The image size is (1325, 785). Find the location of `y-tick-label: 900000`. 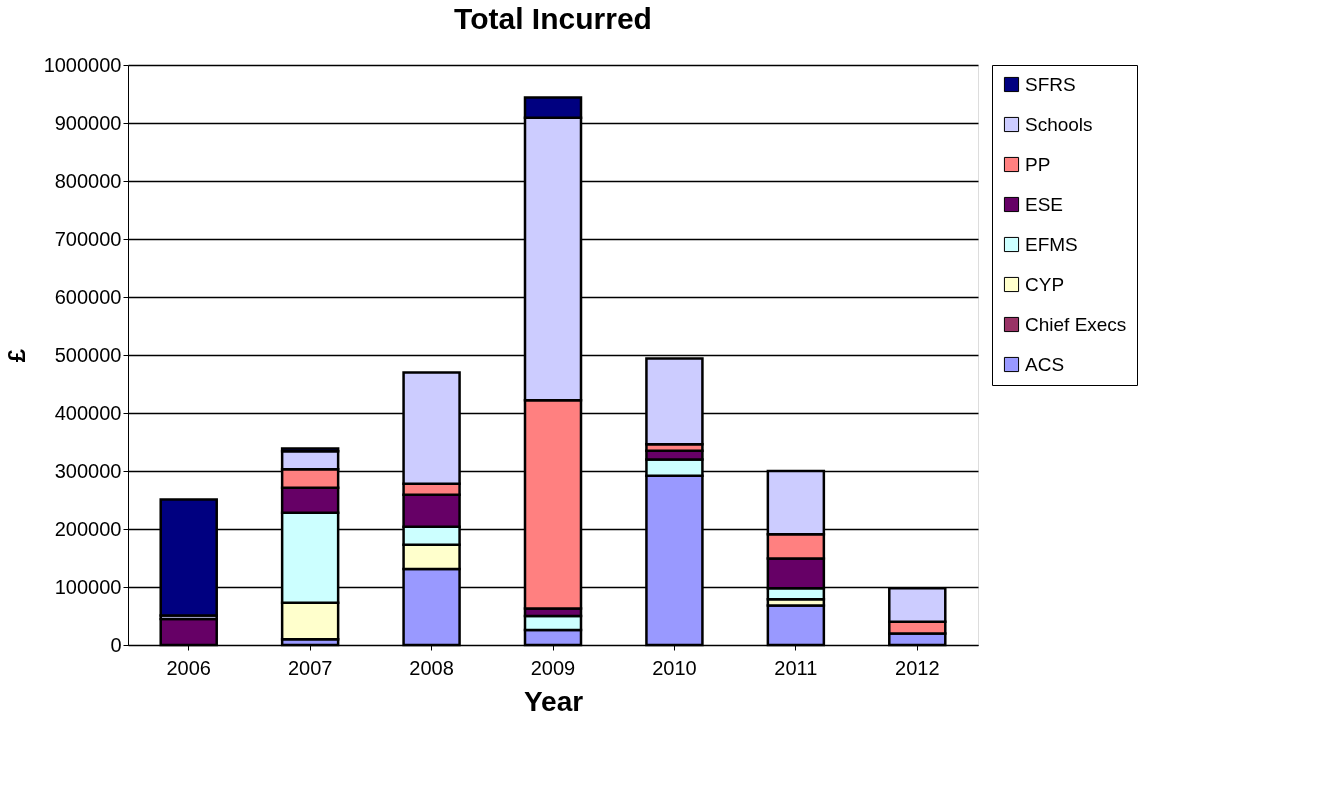

y-tick-label: 900000 is located at coordinates (88, 122).